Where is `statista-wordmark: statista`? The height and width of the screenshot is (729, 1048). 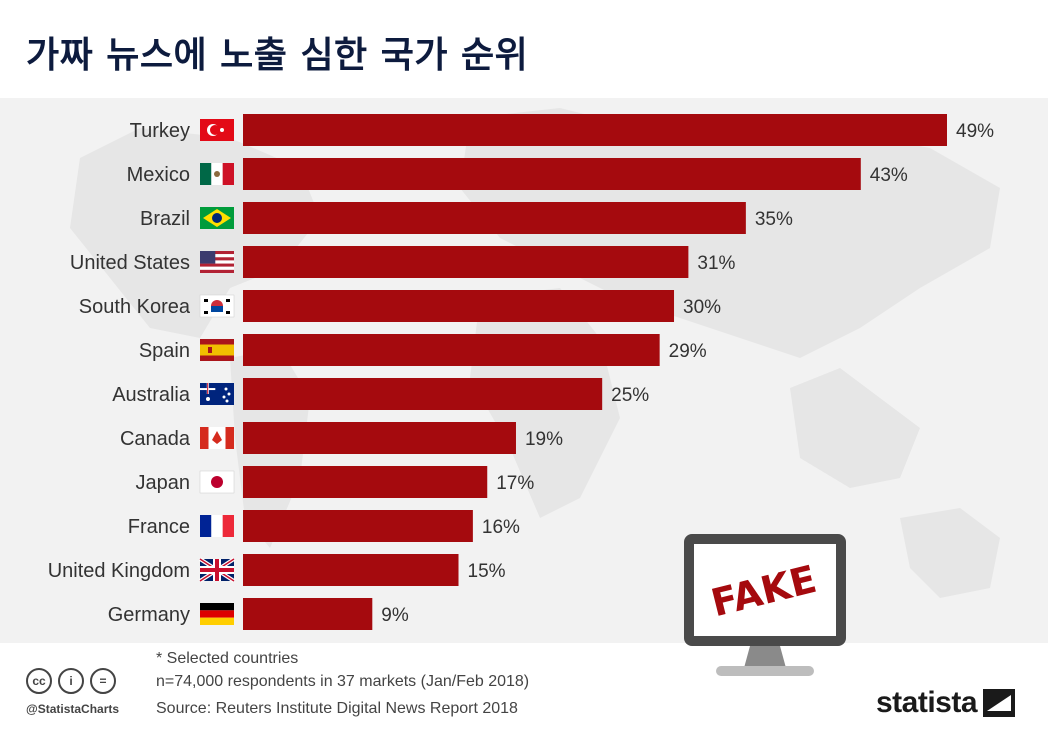 statista-wordmark: statista is located at coordinates (927, 702).